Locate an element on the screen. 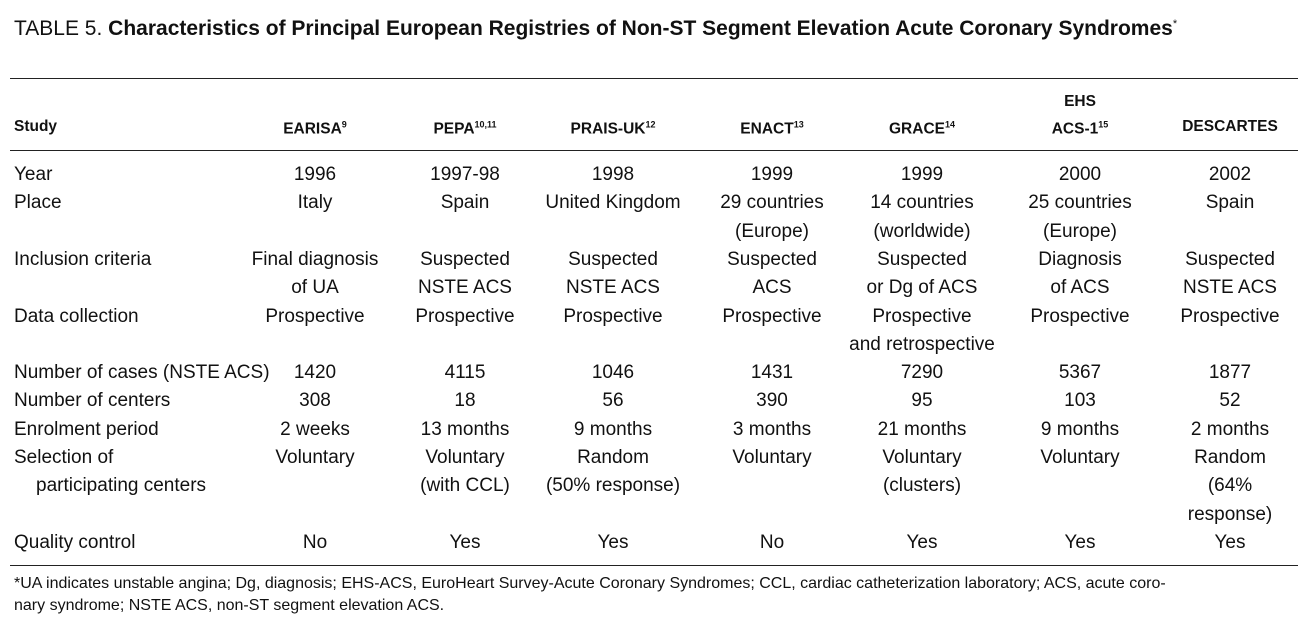 The height and width of the screenshot is (632, 1305). header-text: Study is located at coordinates (36, 126).